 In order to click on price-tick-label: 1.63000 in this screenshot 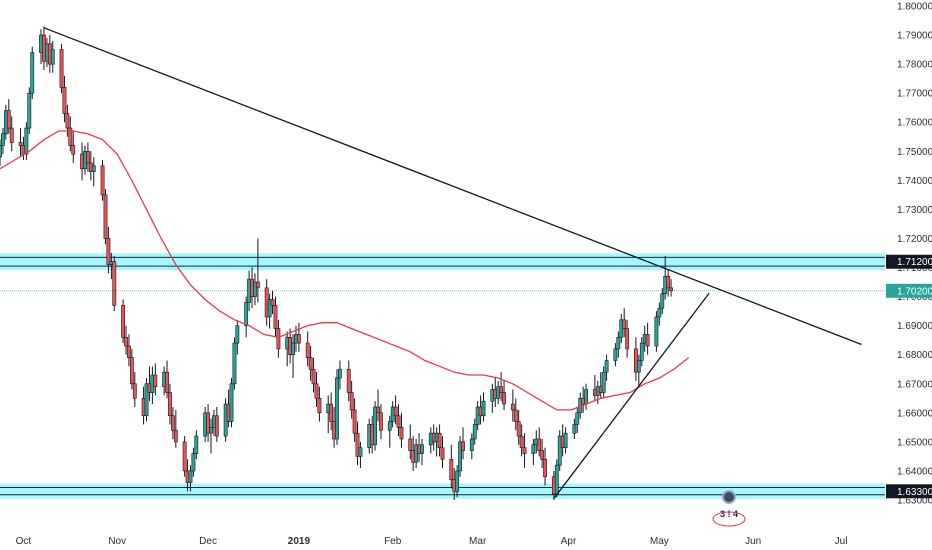, I will do `click(914, 501)`.